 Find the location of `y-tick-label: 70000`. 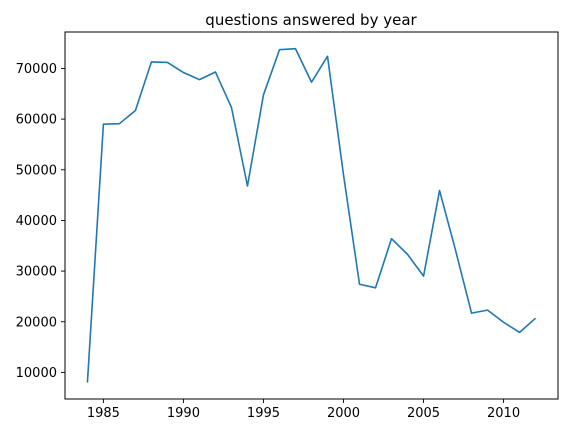

y-tick-label: 70000 is located at coordinates (36, 69).